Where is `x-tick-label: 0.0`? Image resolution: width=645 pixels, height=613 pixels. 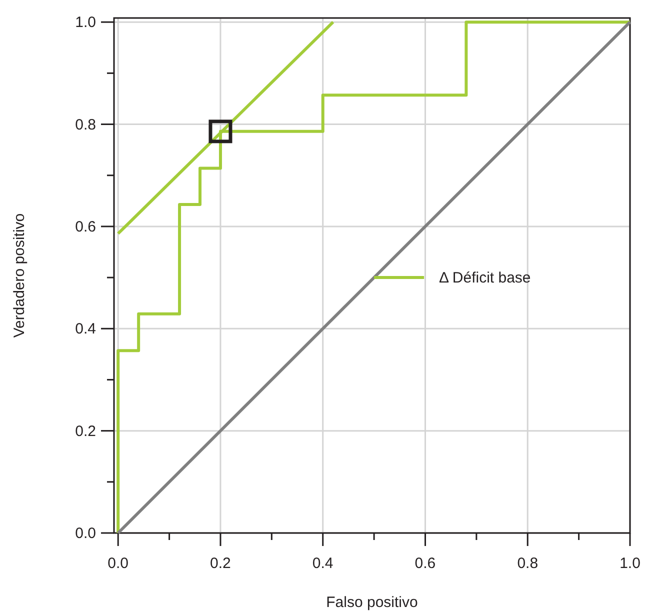
x-tick-label: 0.0 is located at coordinates (118, 563).